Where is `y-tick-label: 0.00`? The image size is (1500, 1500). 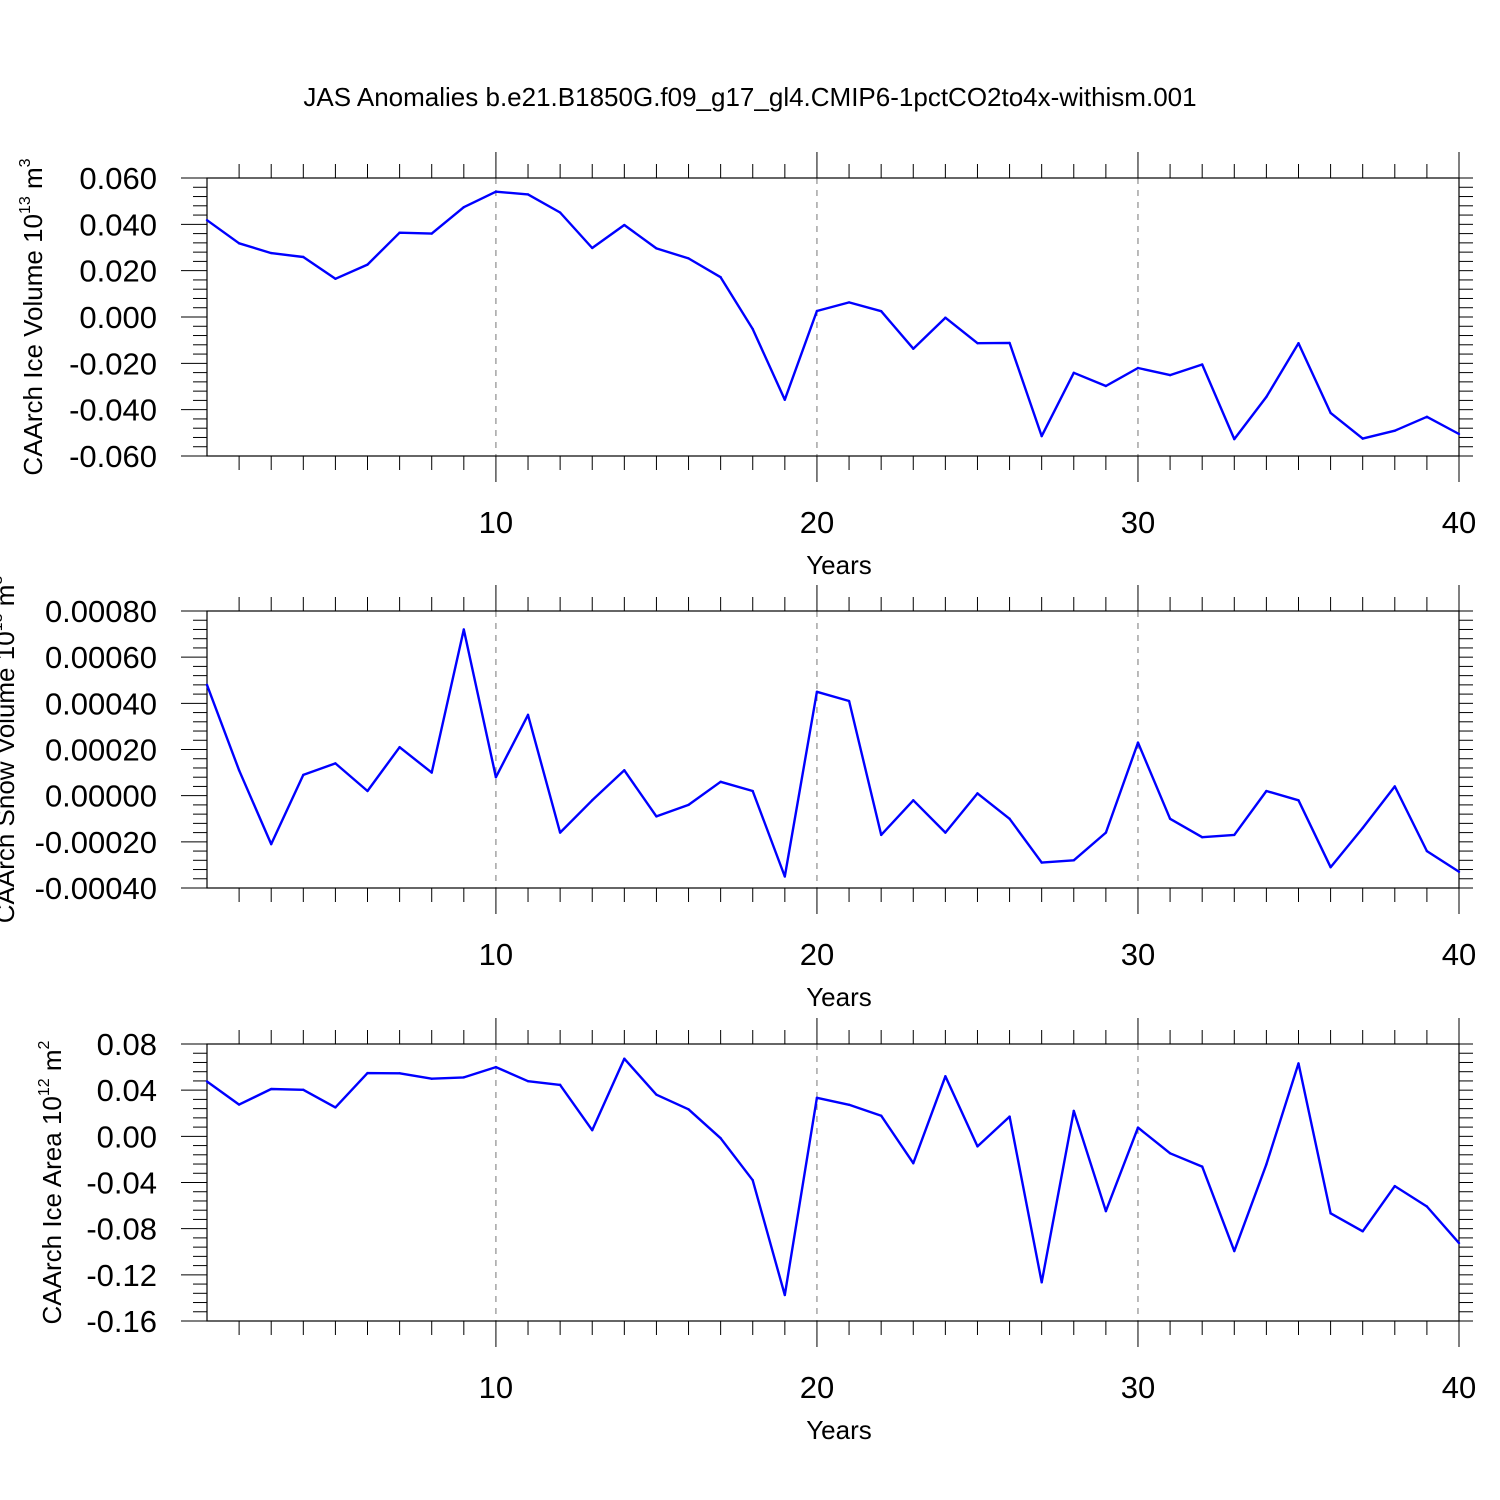
y-tick-label: 0.00 is located at coordinates (127, 1136).